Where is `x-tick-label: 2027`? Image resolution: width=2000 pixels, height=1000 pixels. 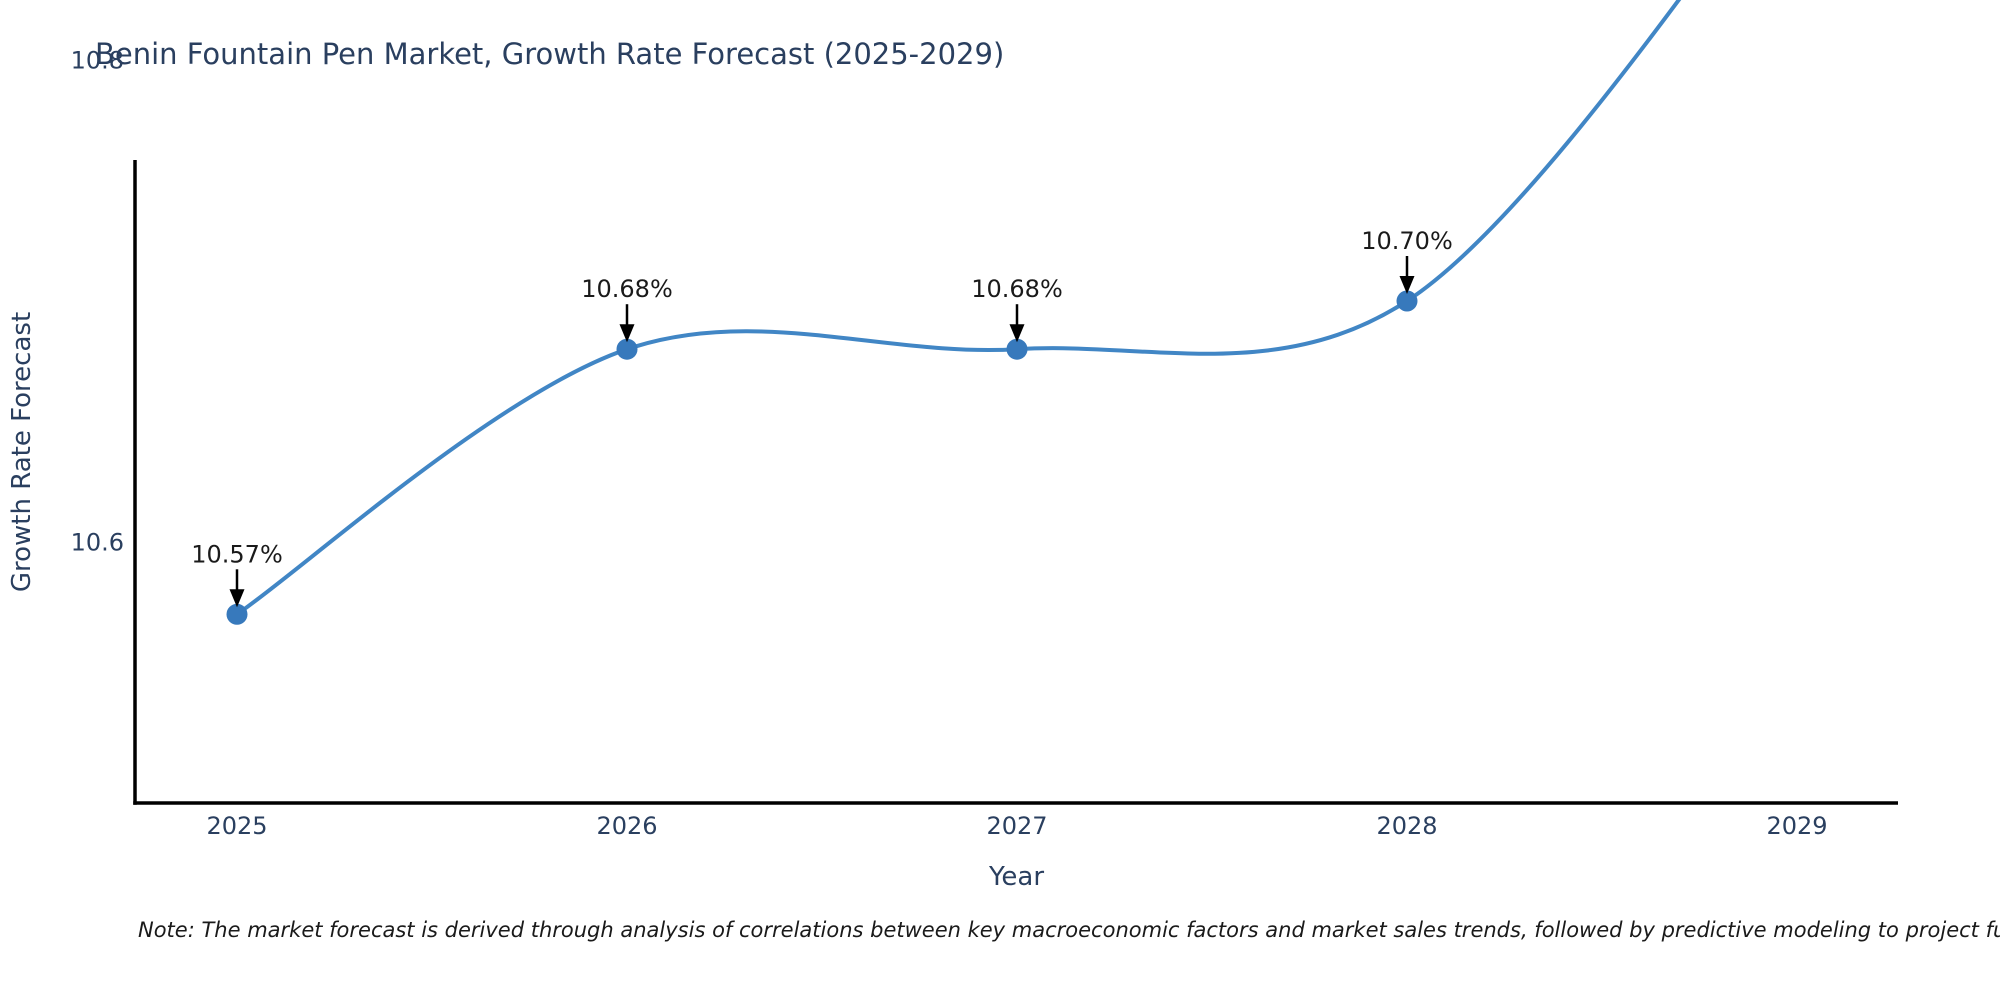 x-tick-label: 2027 is located at coordinates (1016, 826).